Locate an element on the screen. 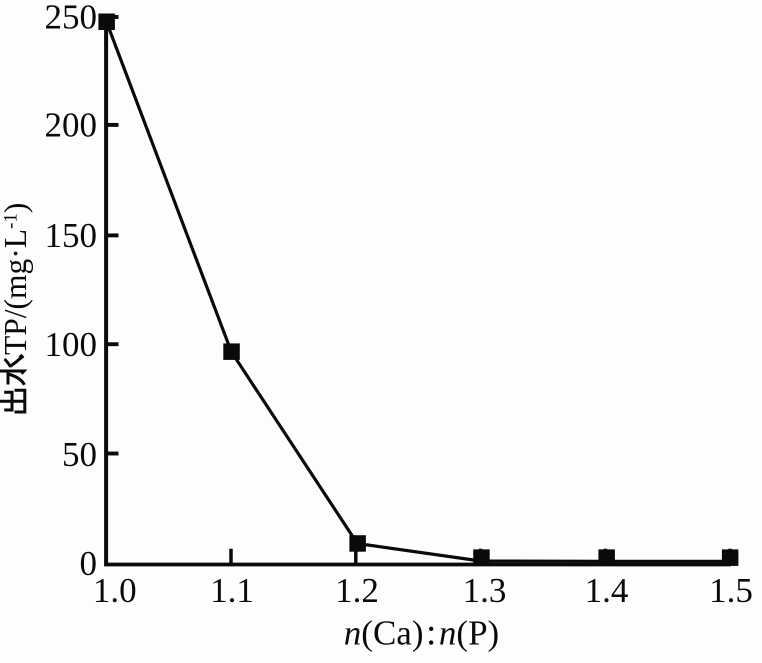 The image size is (762, 663). svg-text: 0 is located at coordinates (89, 563).